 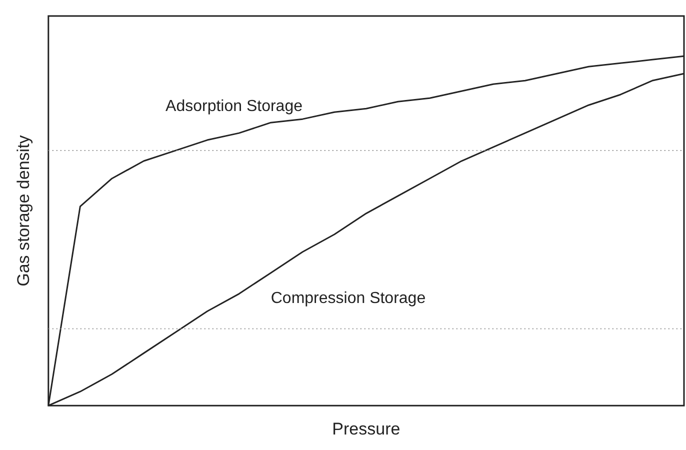 What do you see at coordinates (348, 299) in the screenshot?
I see `series-label: Compression Storage` at bounding box center [348, 299].